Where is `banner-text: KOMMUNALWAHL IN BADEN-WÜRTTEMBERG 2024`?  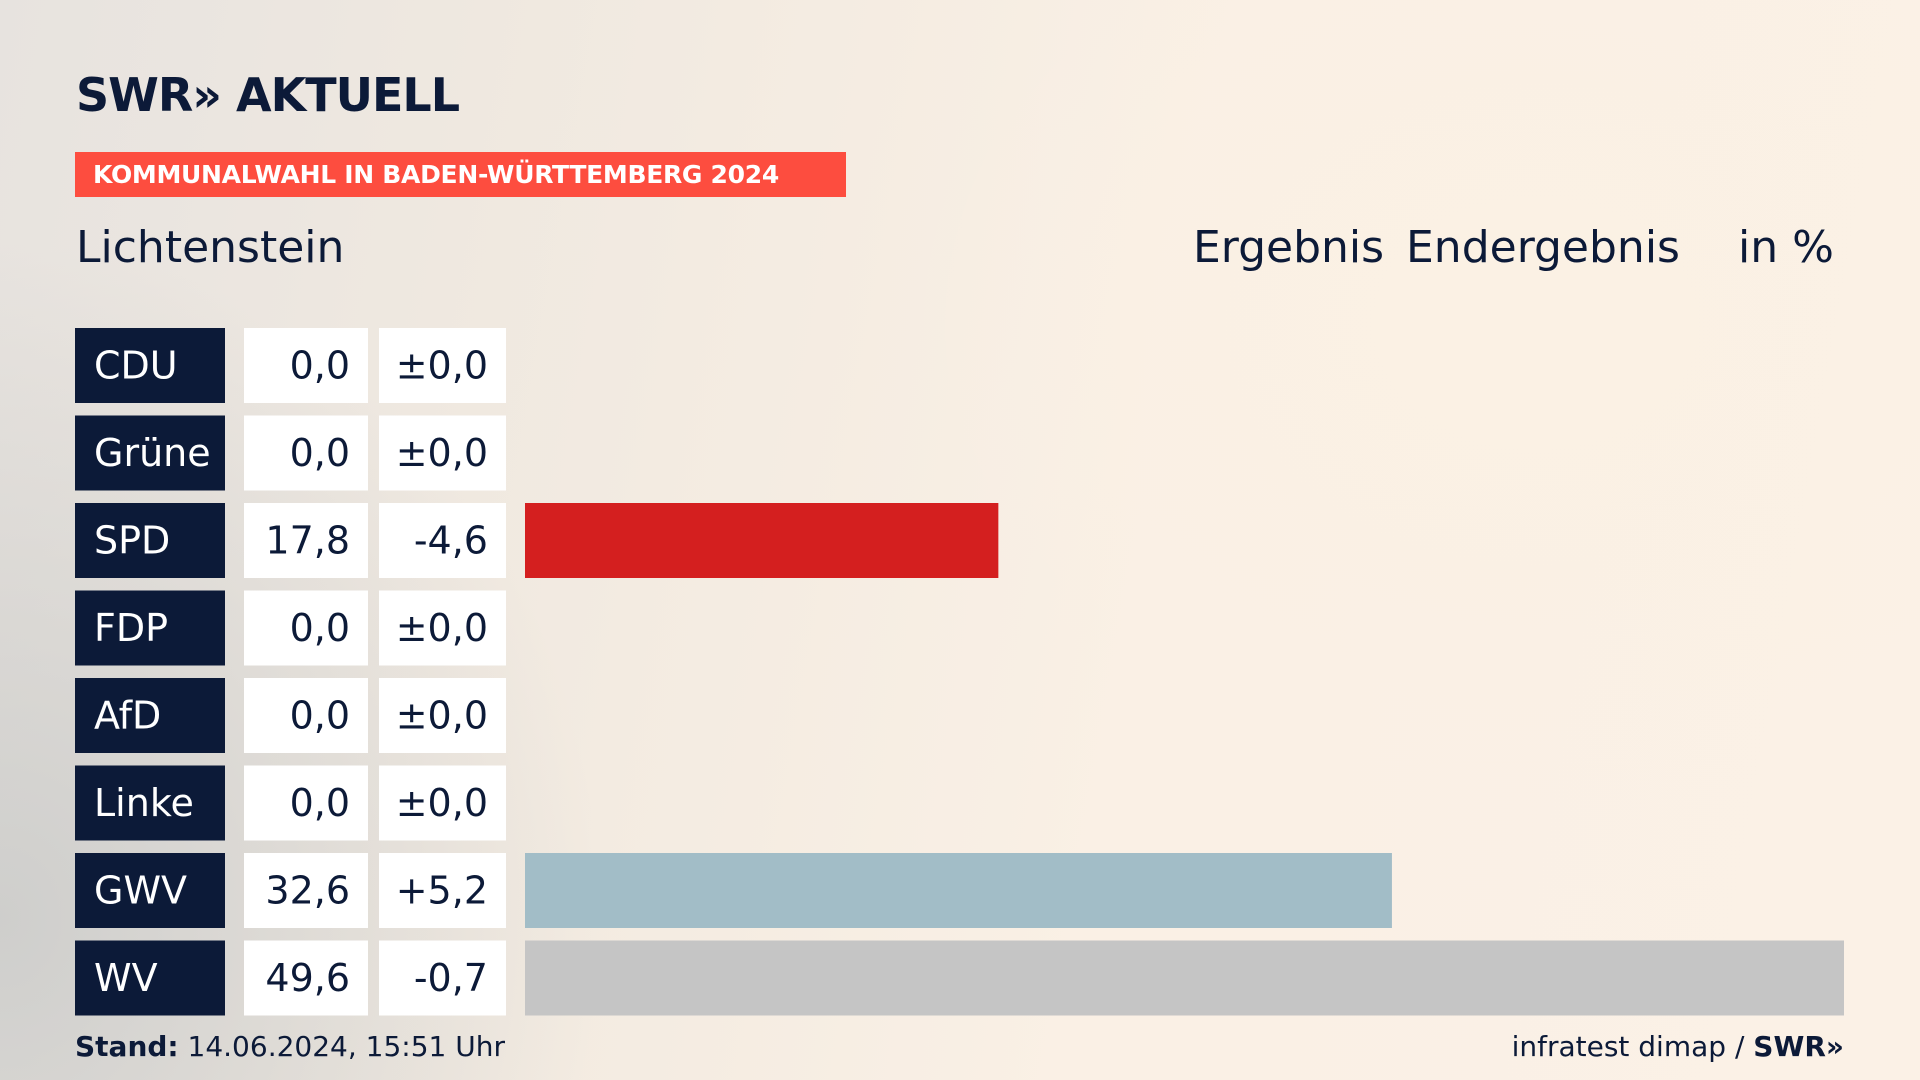
banner-text: KOMMUNALWAHL IN BADEN-WÜRTTEMBERG 2024 is located at coordinates (436, 174).